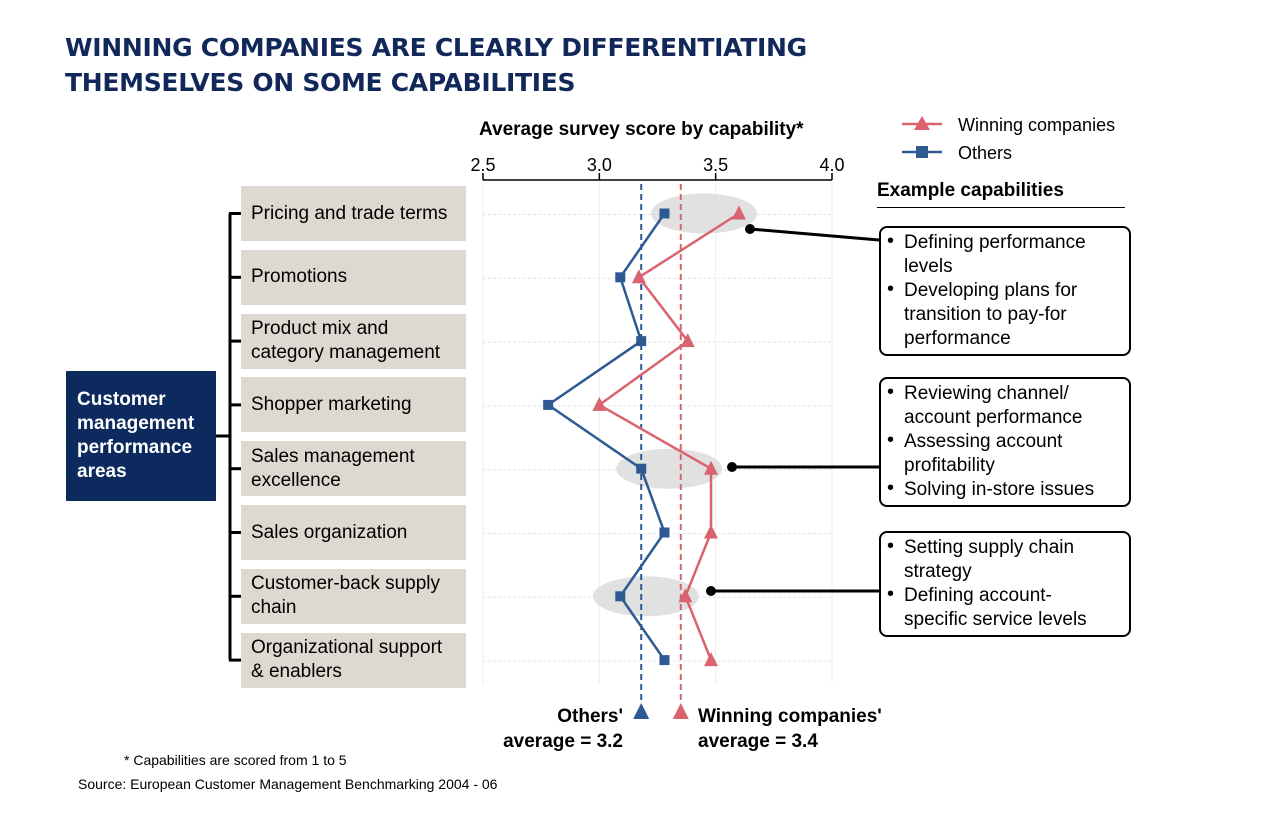 This screenshot has height=816, width=1280. What do you see at coordinates (922, 152) in the screenshot?
I see `legend-others-marker` at bounding box center [922, 152].